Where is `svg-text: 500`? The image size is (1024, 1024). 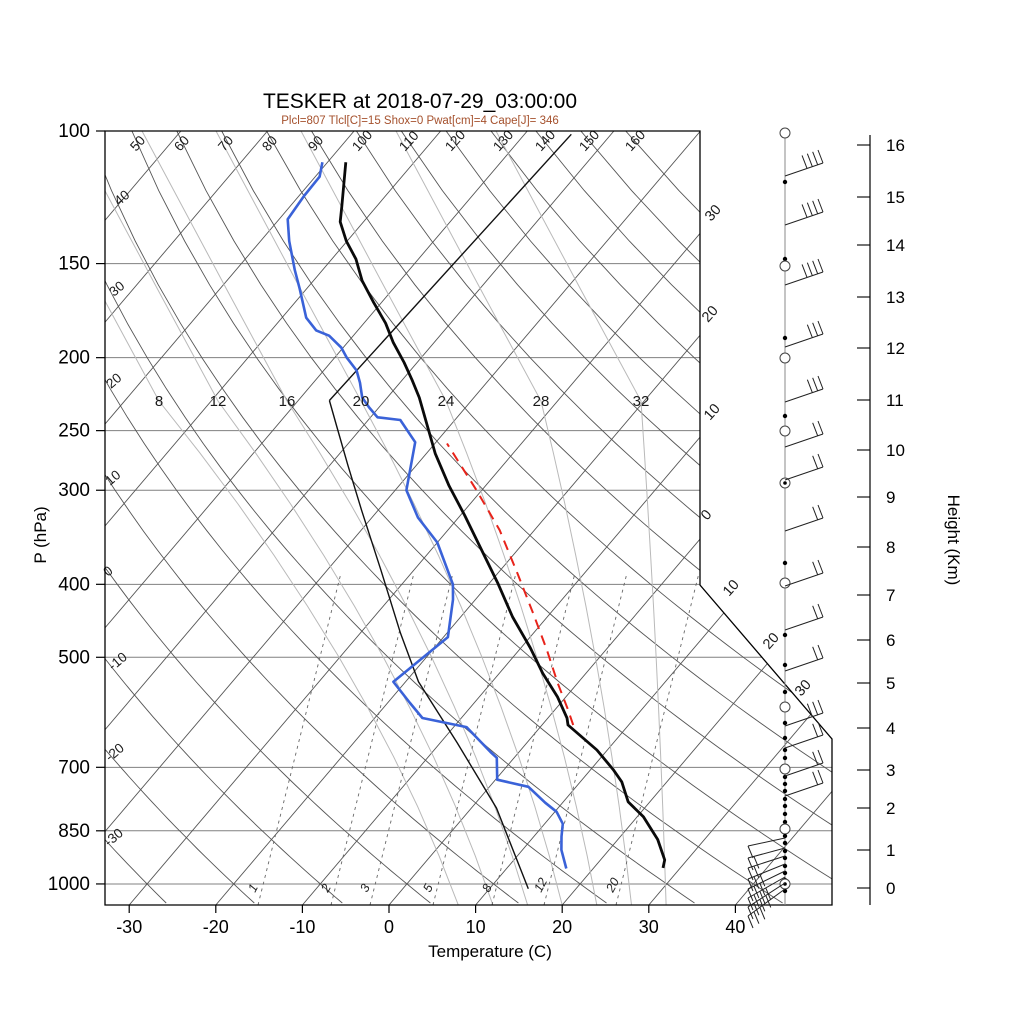 svg-text: 500 is located at coordinates (74, 657).